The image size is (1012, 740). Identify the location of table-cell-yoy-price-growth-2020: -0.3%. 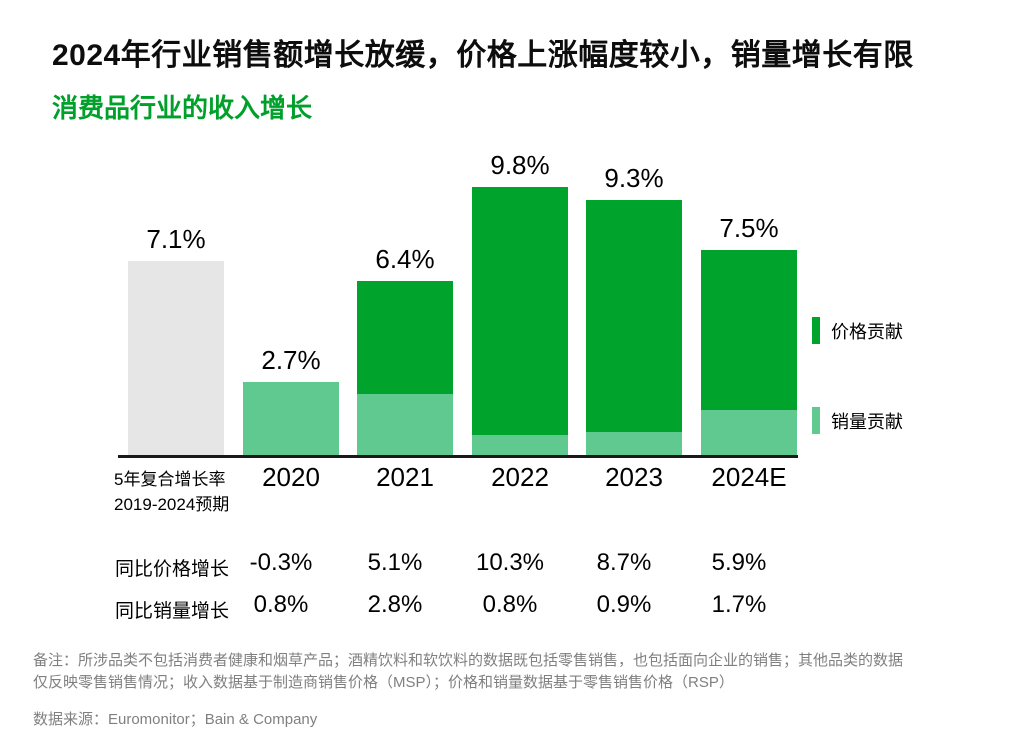
(281, 562).